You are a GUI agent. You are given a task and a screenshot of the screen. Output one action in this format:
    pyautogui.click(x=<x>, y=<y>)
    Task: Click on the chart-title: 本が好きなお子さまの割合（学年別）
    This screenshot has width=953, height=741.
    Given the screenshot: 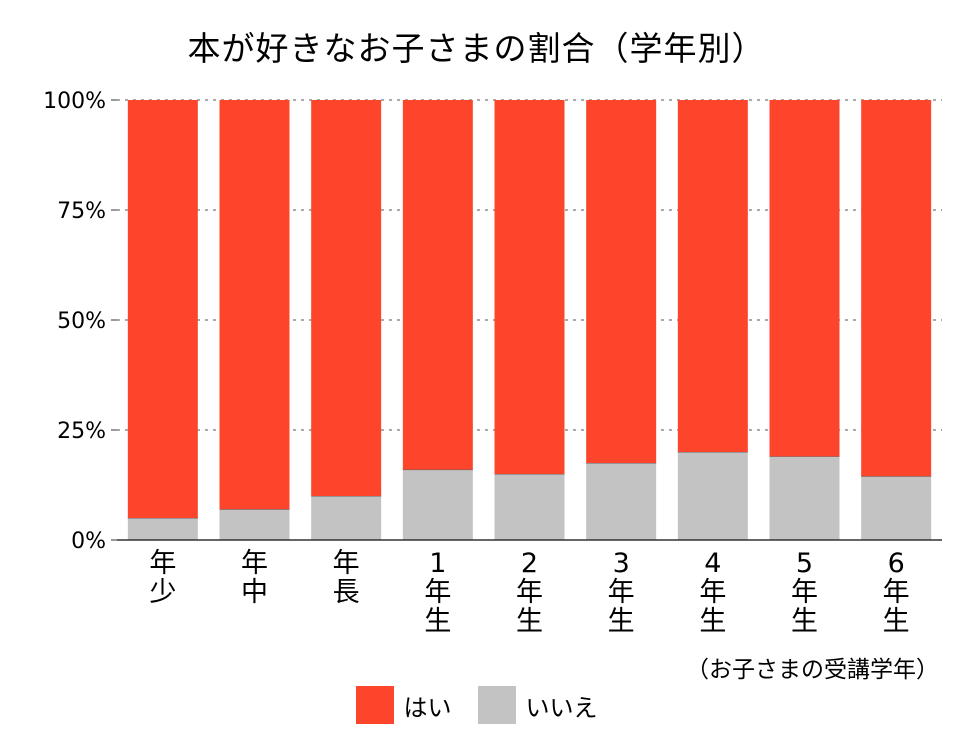 What is the action you would take?
    pyautogui.click(x=476, y=48)
    